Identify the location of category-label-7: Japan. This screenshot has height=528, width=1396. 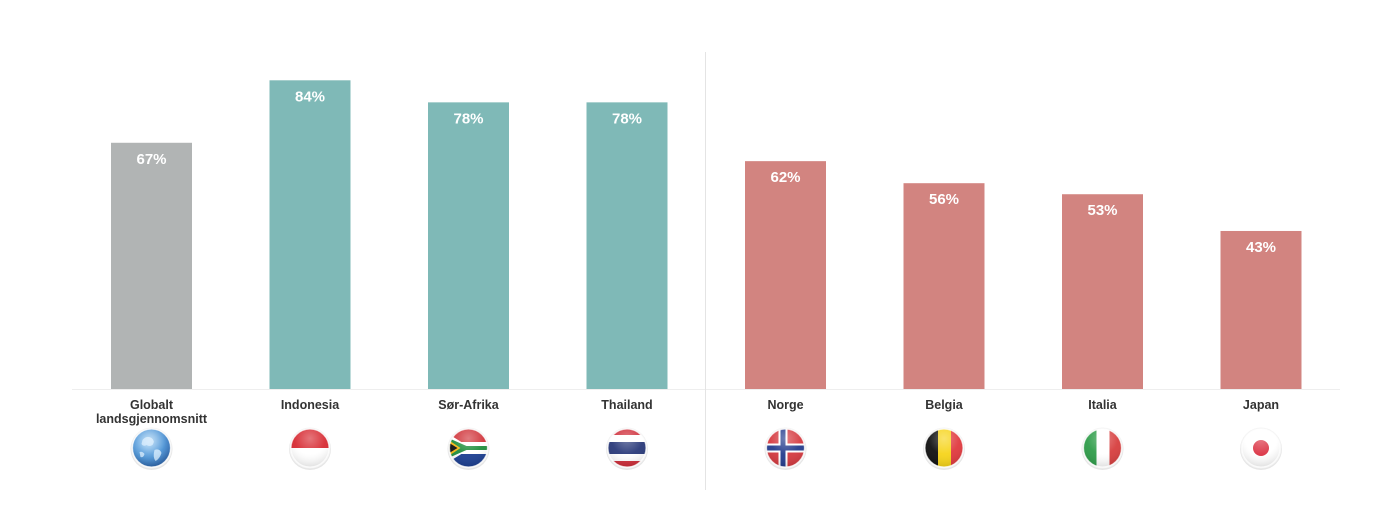
(1261, 405).